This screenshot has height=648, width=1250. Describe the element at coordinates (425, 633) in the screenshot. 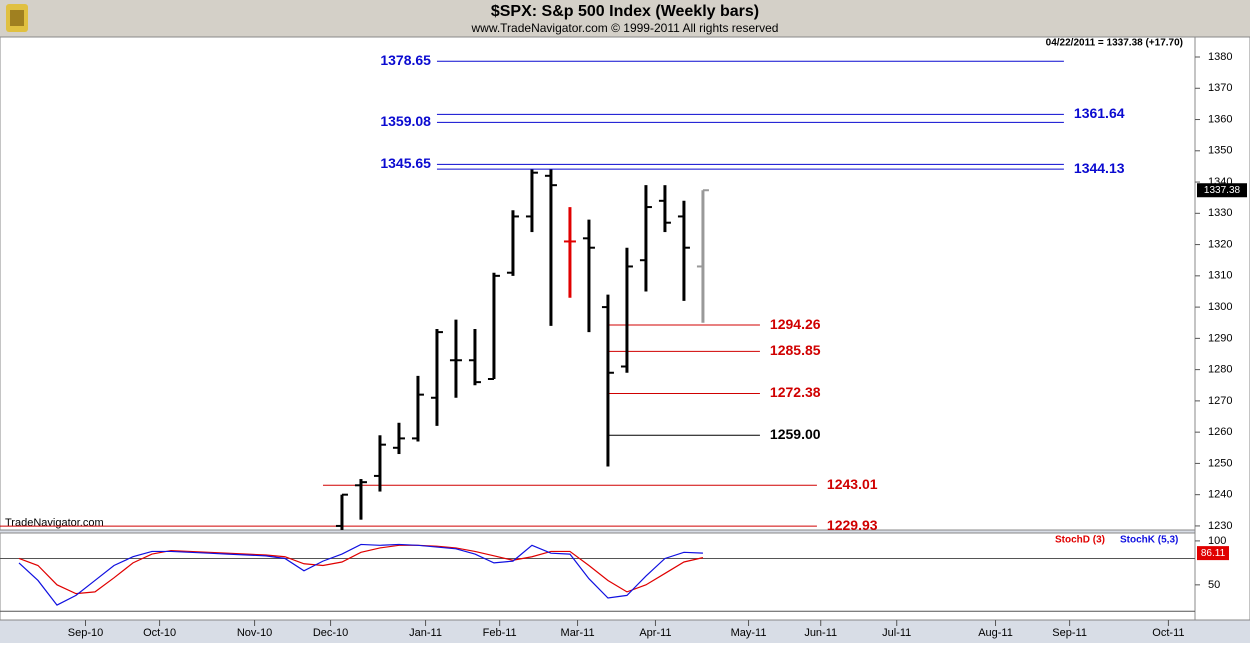

I see `x-tick-label: Jan-11` at that location.